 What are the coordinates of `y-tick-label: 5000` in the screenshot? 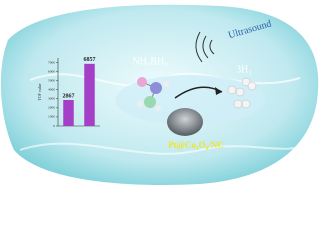 It's located at (51, 80).